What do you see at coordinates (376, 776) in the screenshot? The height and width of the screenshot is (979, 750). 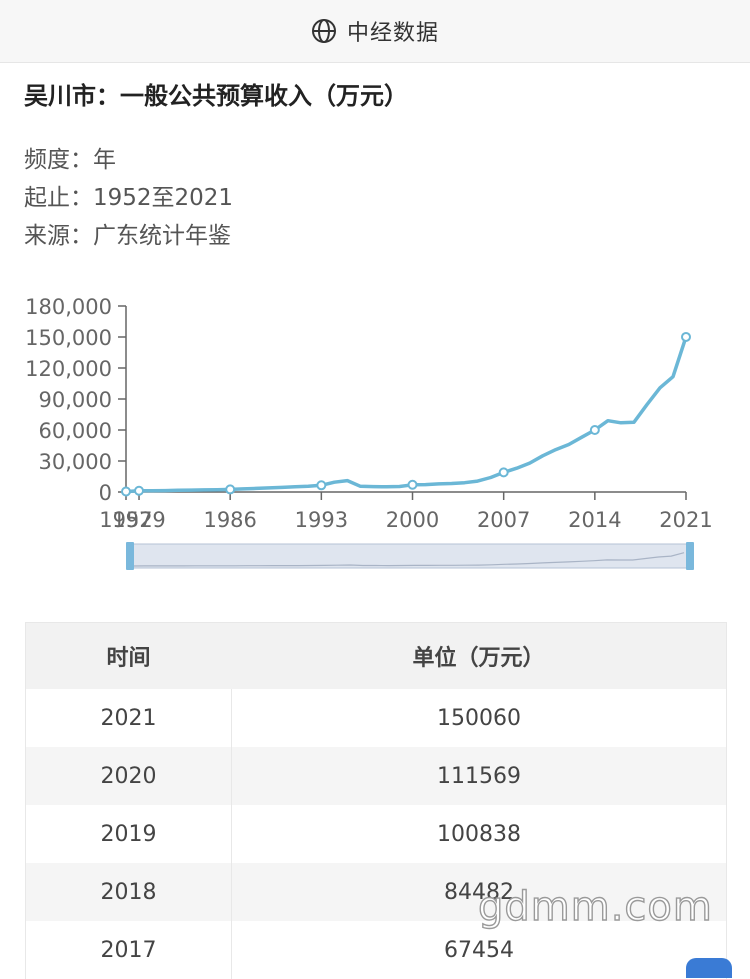 I see `table-row: 2020 111569` at bounding box center [376, 776].